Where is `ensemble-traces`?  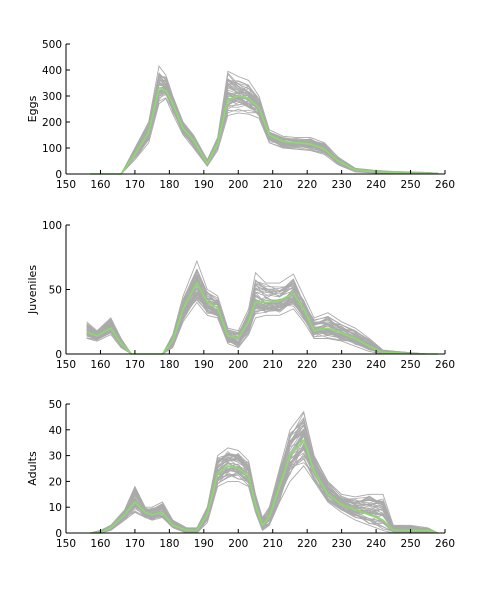 ensemble-traces is located at coordinates (262, 311).